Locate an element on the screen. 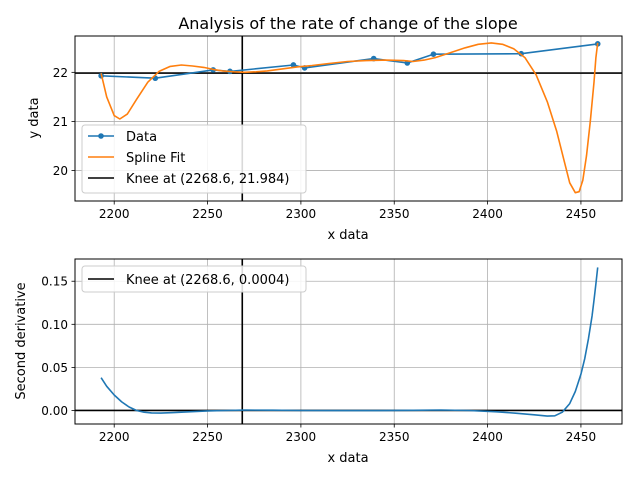 This screenshot has height=480, width=640. bottom-y-axis: 0.00 0.05 0.10 0.15 is located at coordinates (58, 346).